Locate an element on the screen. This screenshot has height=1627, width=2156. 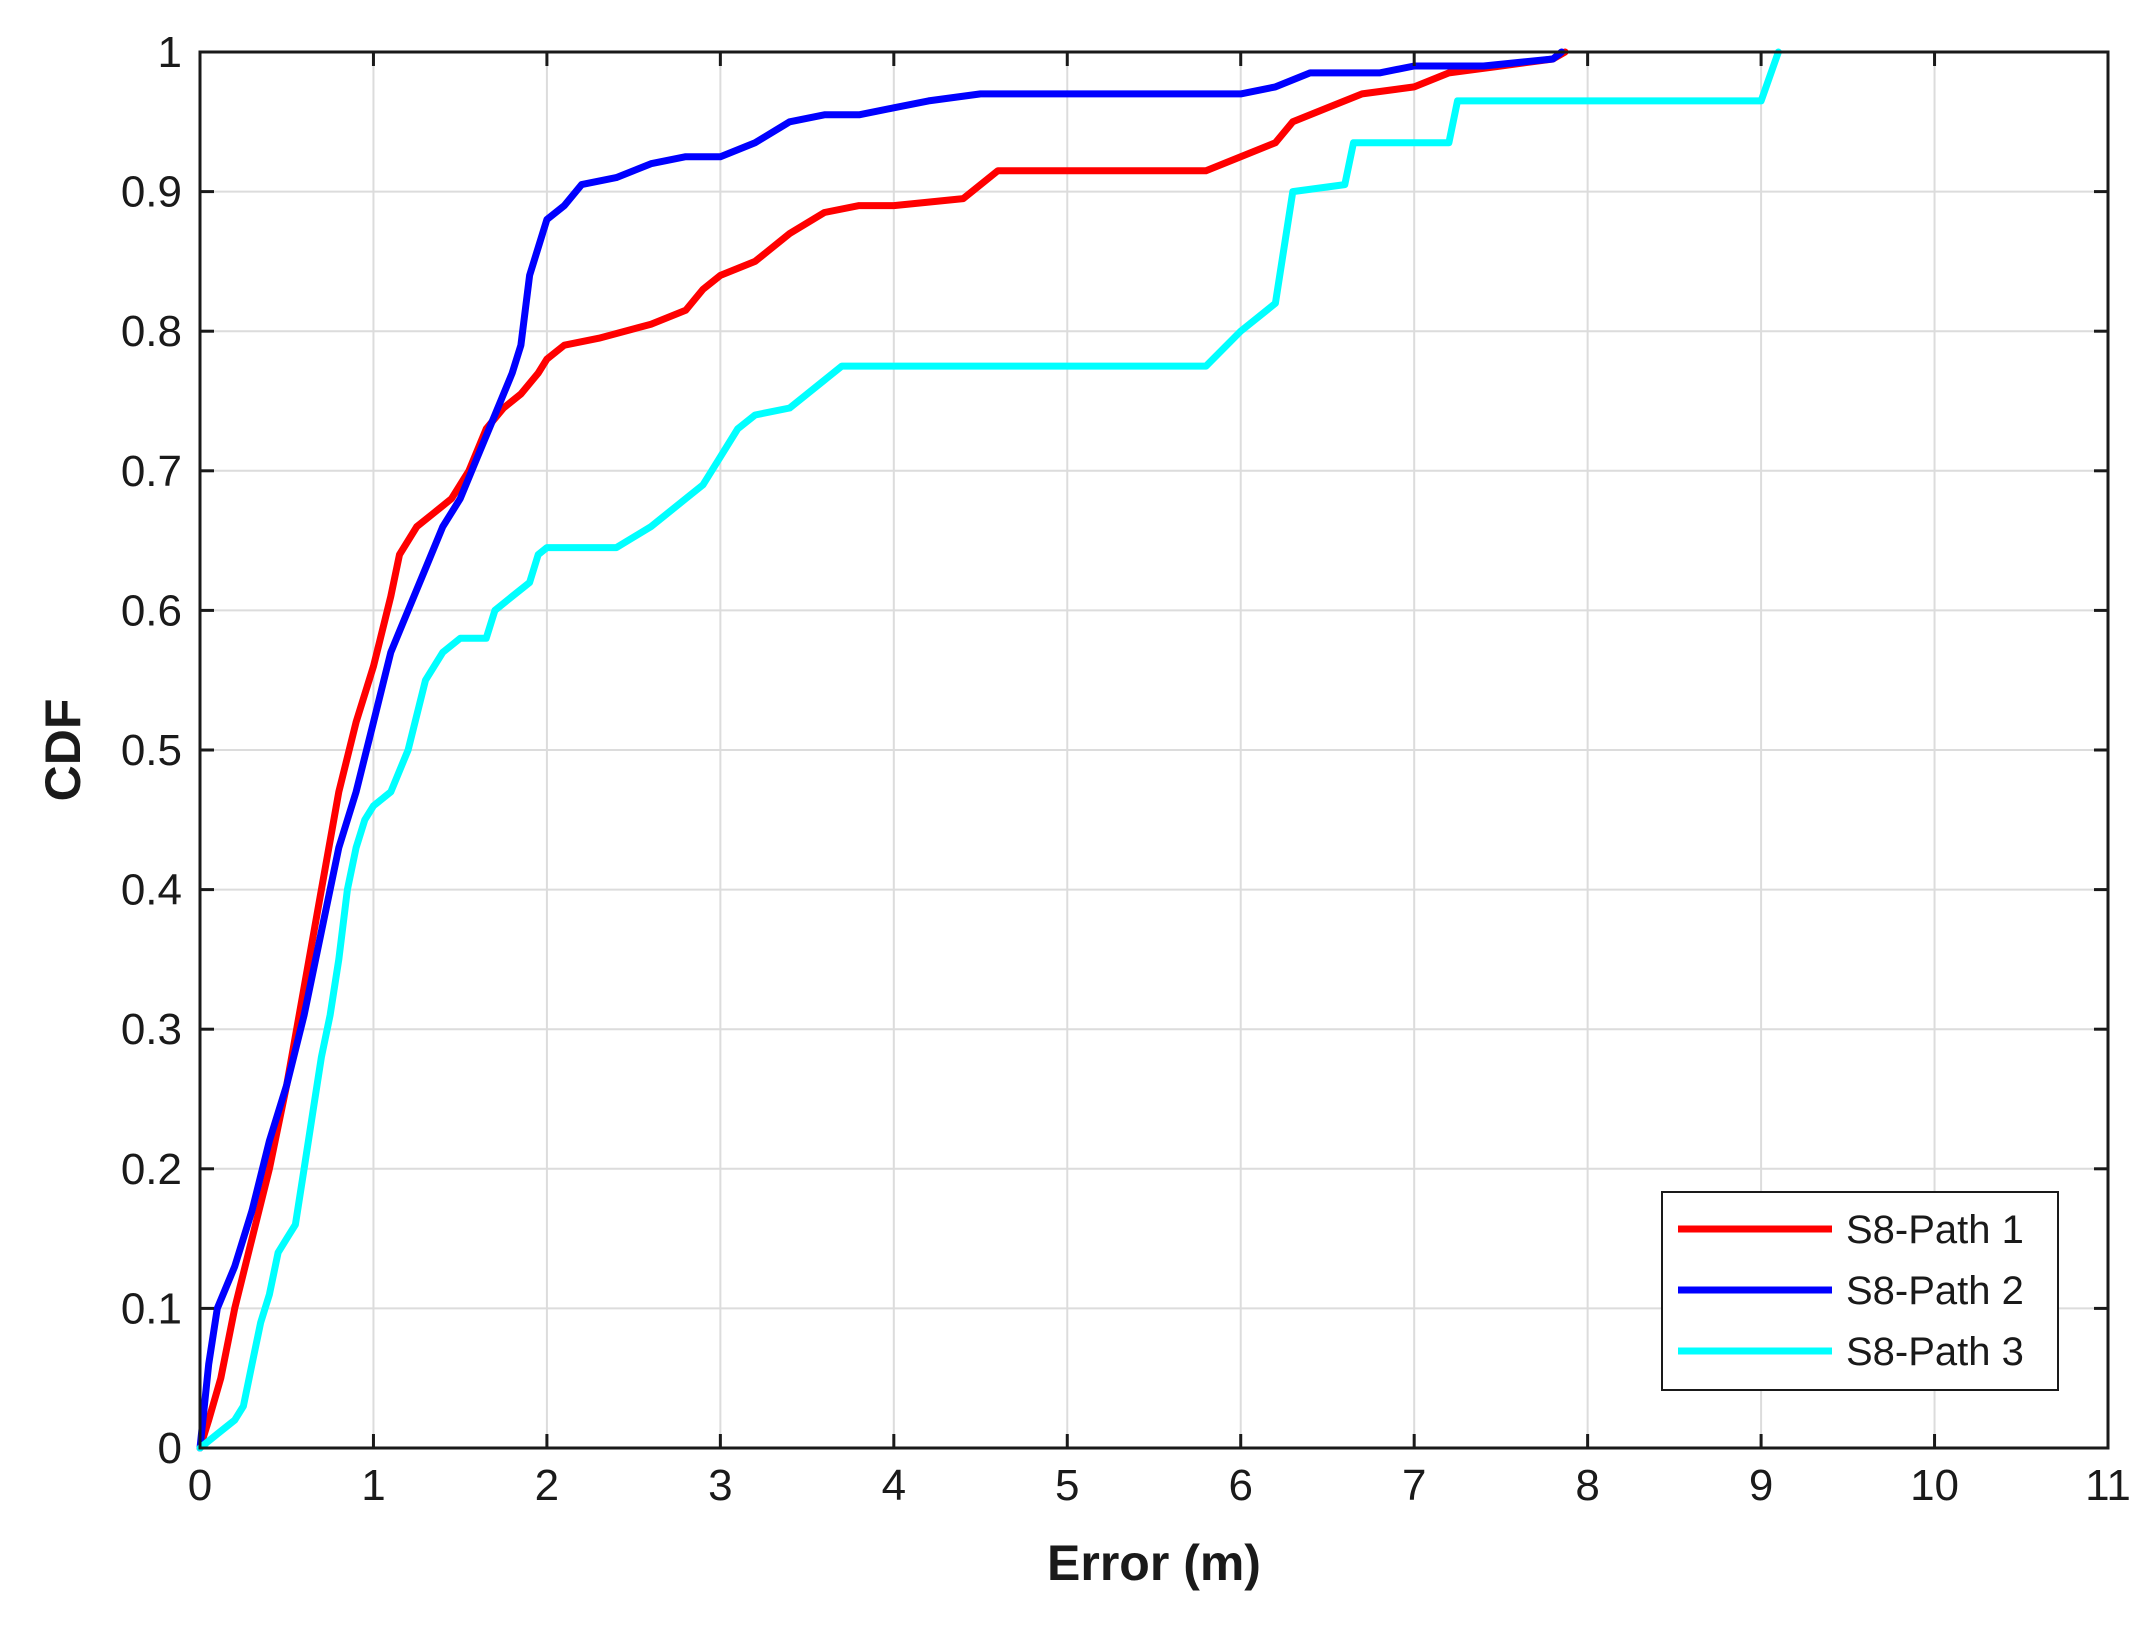
y-tick-label: 0.6 is located at coordinates (151, 610).